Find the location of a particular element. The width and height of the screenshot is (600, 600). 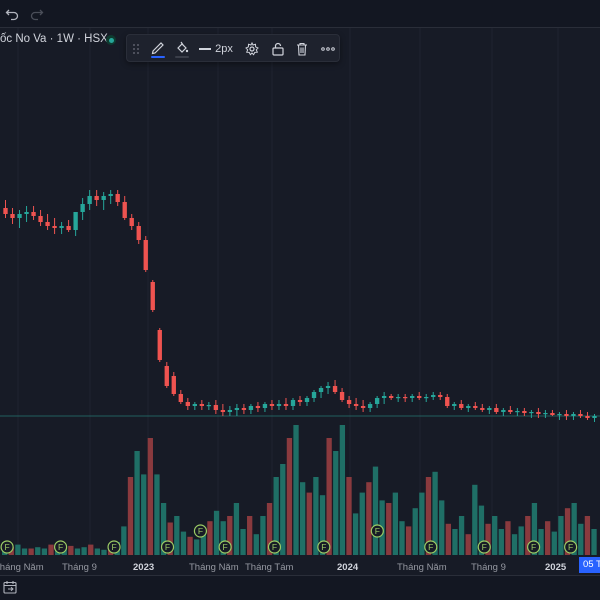

unlock-icon is located at coordinates (278, 49).